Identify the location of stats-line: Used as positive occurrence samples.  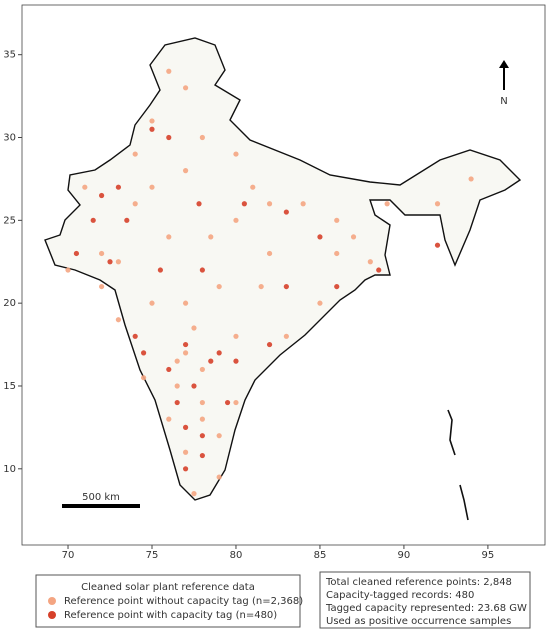
(418, 621).